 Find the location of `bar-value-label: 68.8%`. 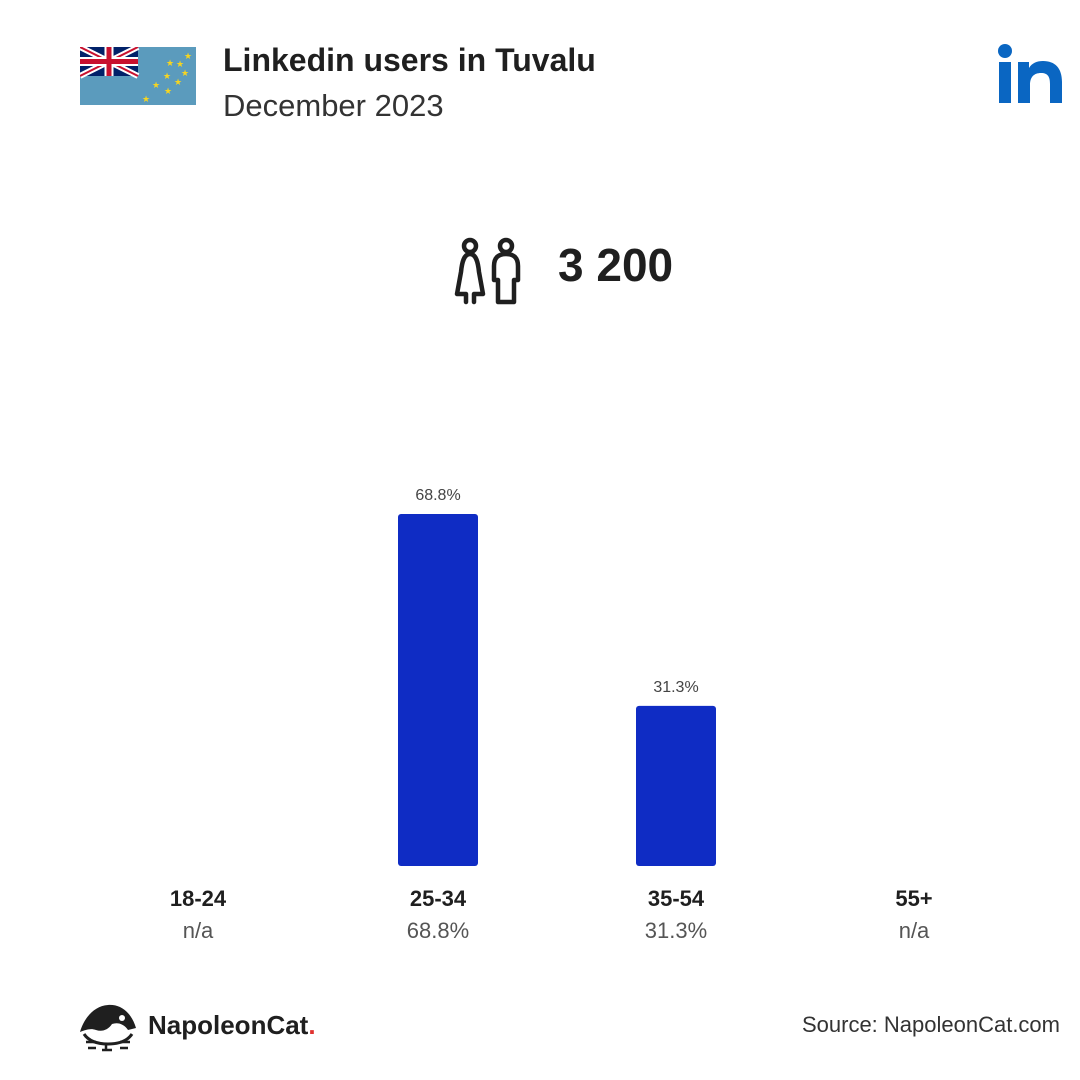

bar-value-label: 68.8% is located at coordinates (437, 495).